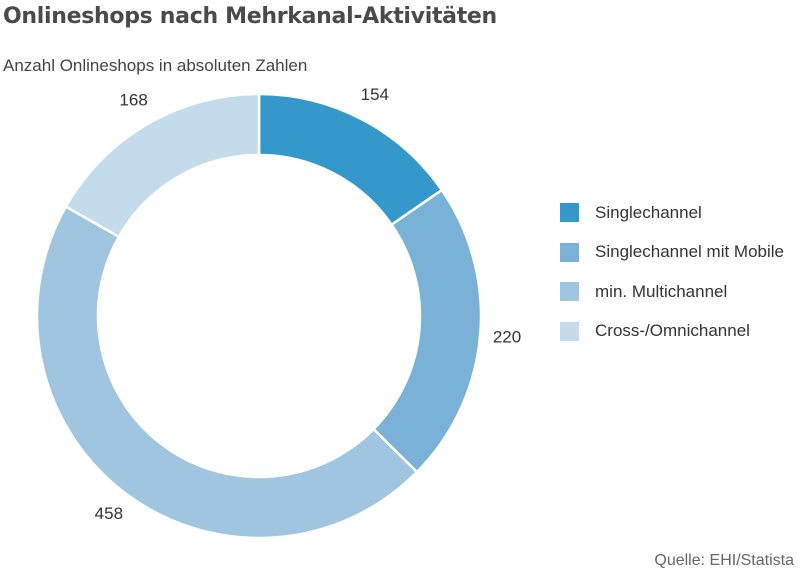 The height and width of the screenshot is (574, 800). What do you see at coordinates (689, 252) in the screenshot?
I see `legend-label: Singlechannel mit Mobile` at bounding box center [689, 252].